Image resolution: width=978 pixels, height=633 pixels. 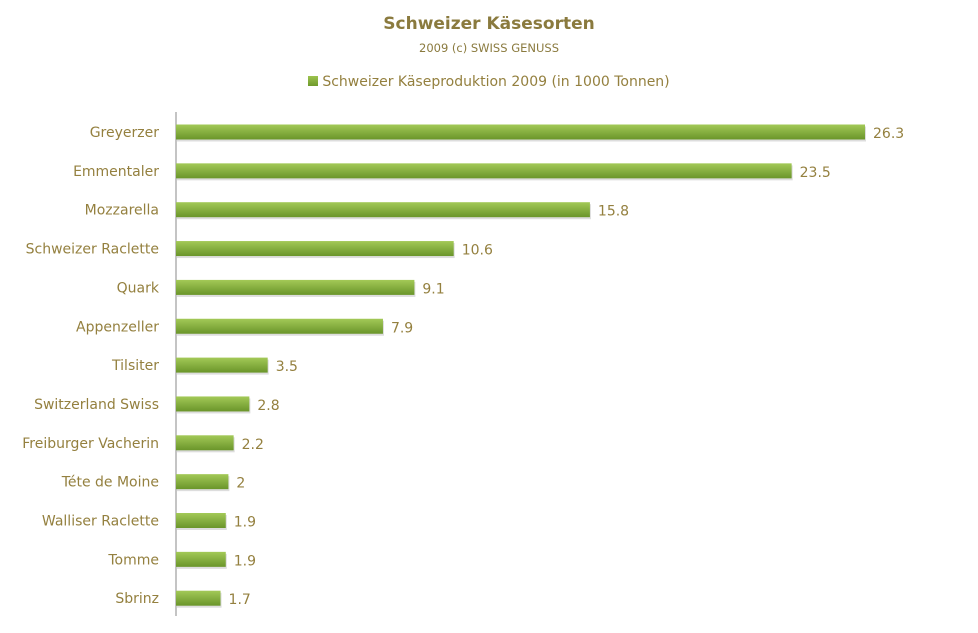 I want to click on category-label: Emmentaler, so click(x=116, y=172).